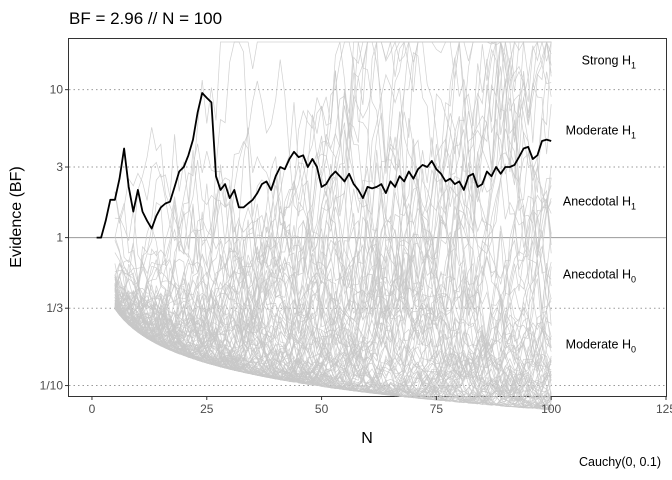  What do you see at coordinates (599, 275) in the screenshot?
I see `region-label: Anecdotal H0` at bounding box center [599, 275].